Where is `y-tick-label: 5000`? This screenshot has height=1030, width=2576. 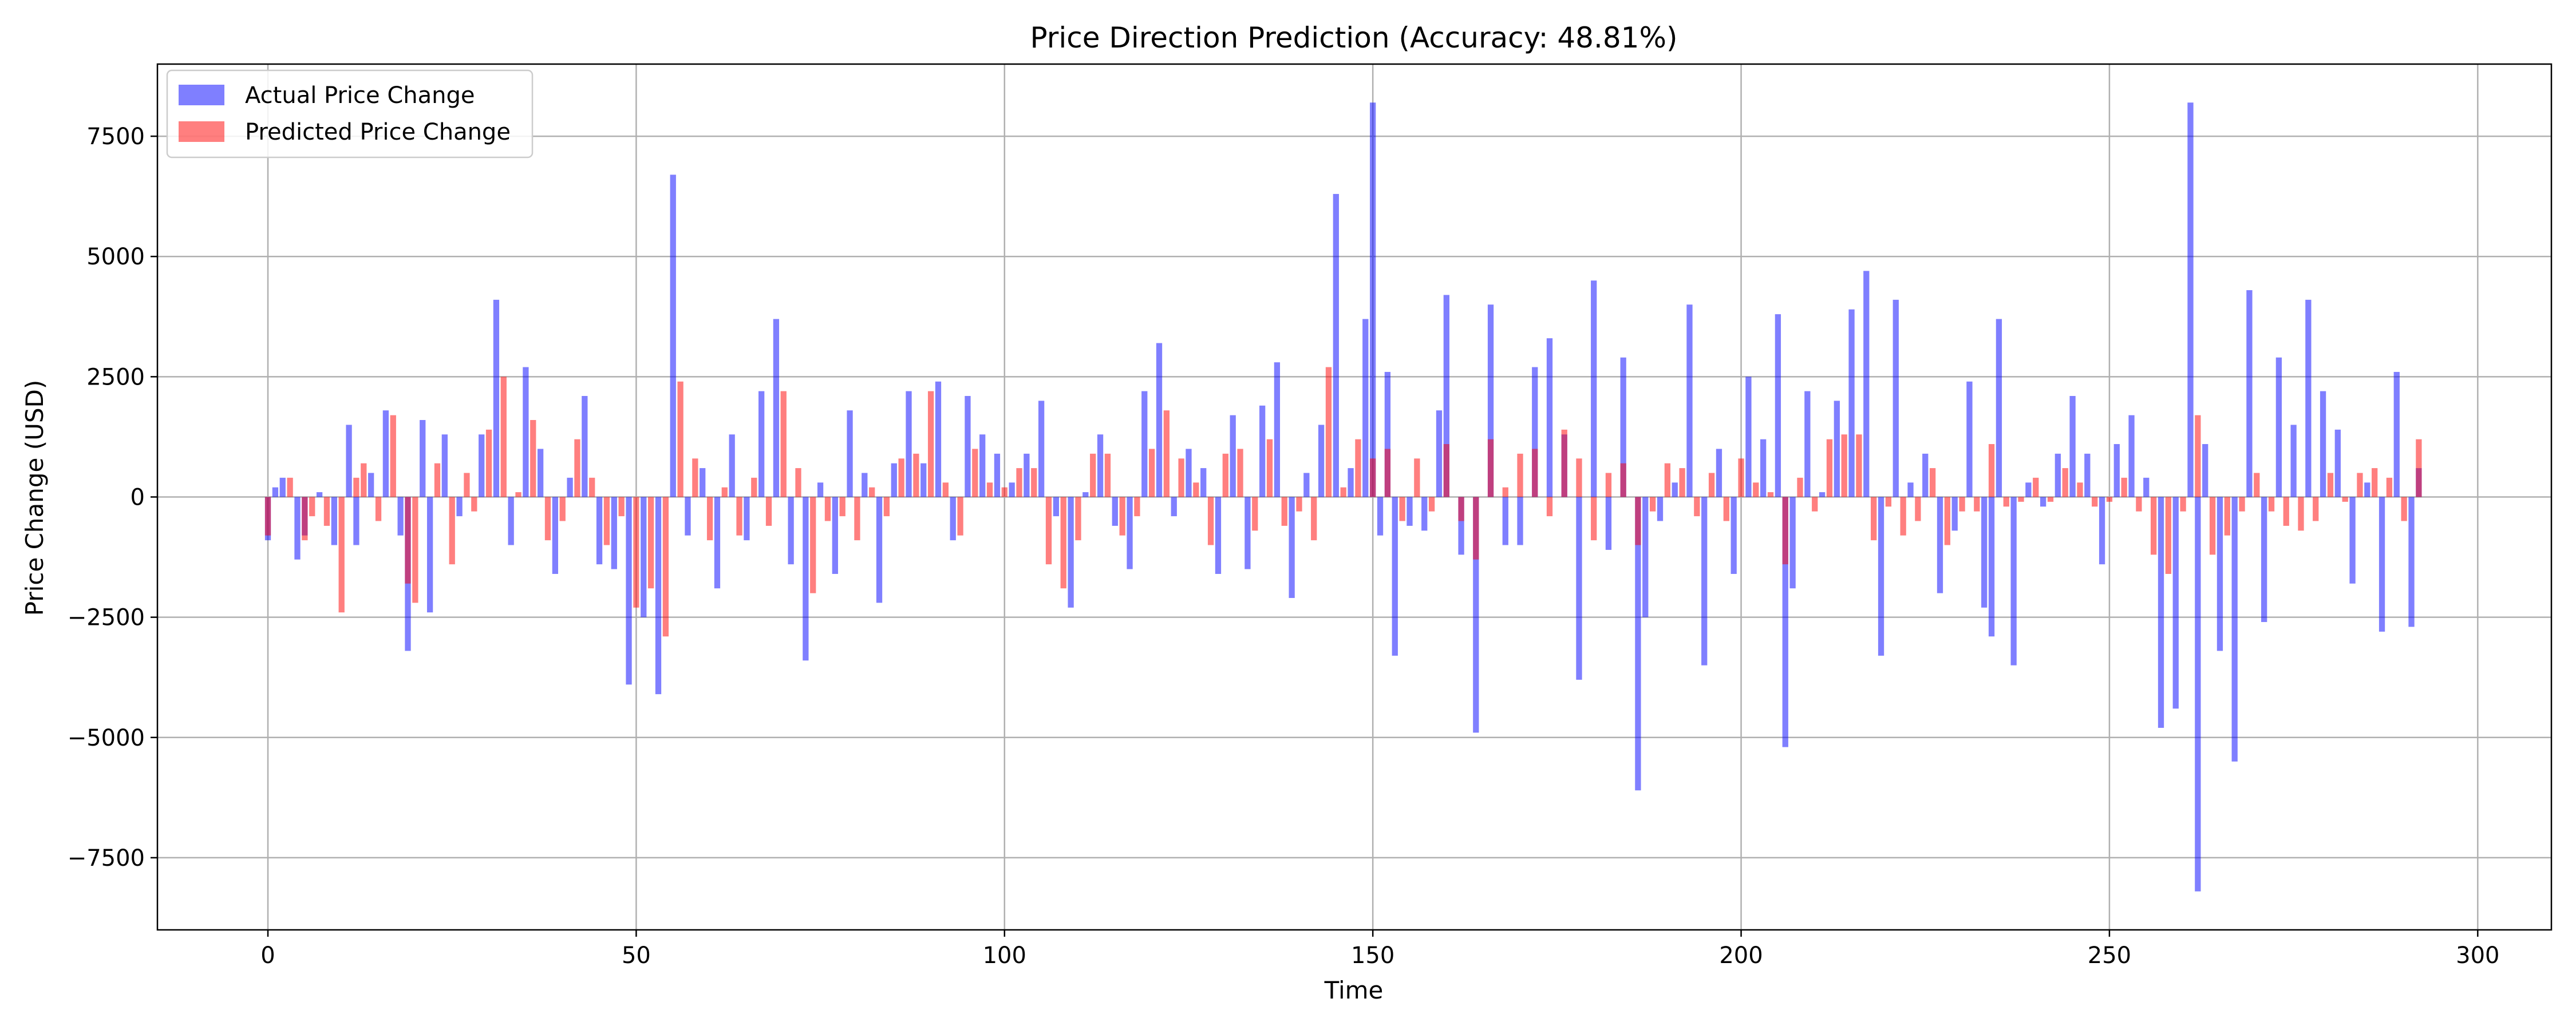 y-tick-label: 5000 is located at coordinates (115, 257).